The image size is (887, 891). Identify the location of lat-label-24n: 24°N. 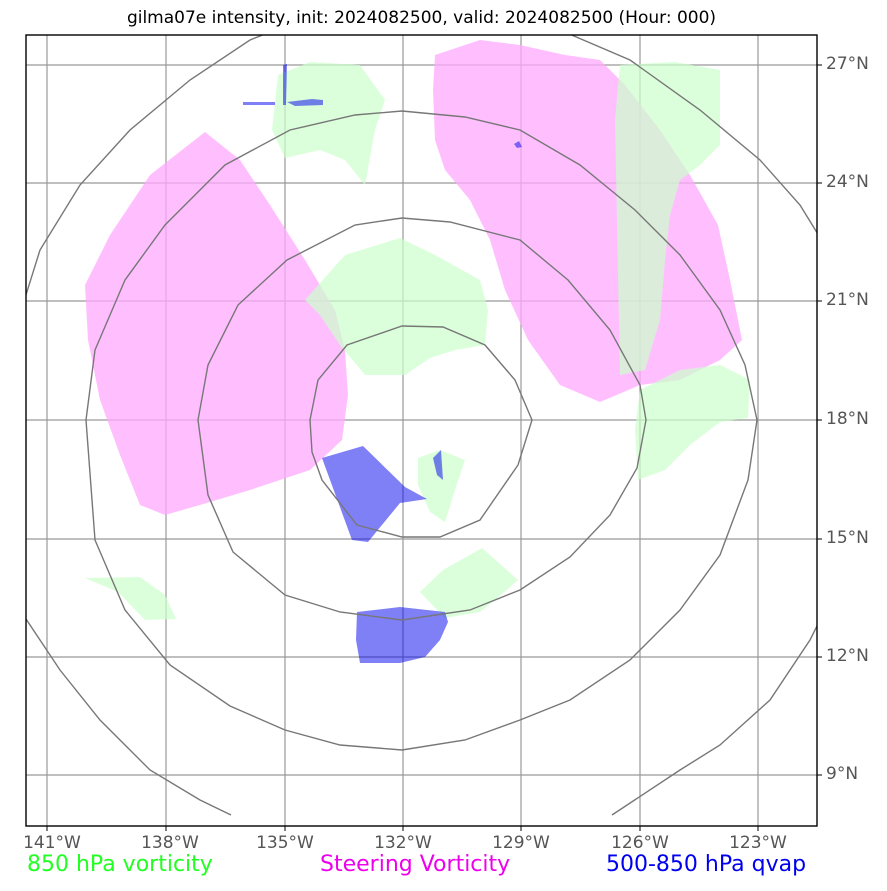
(847, 182).